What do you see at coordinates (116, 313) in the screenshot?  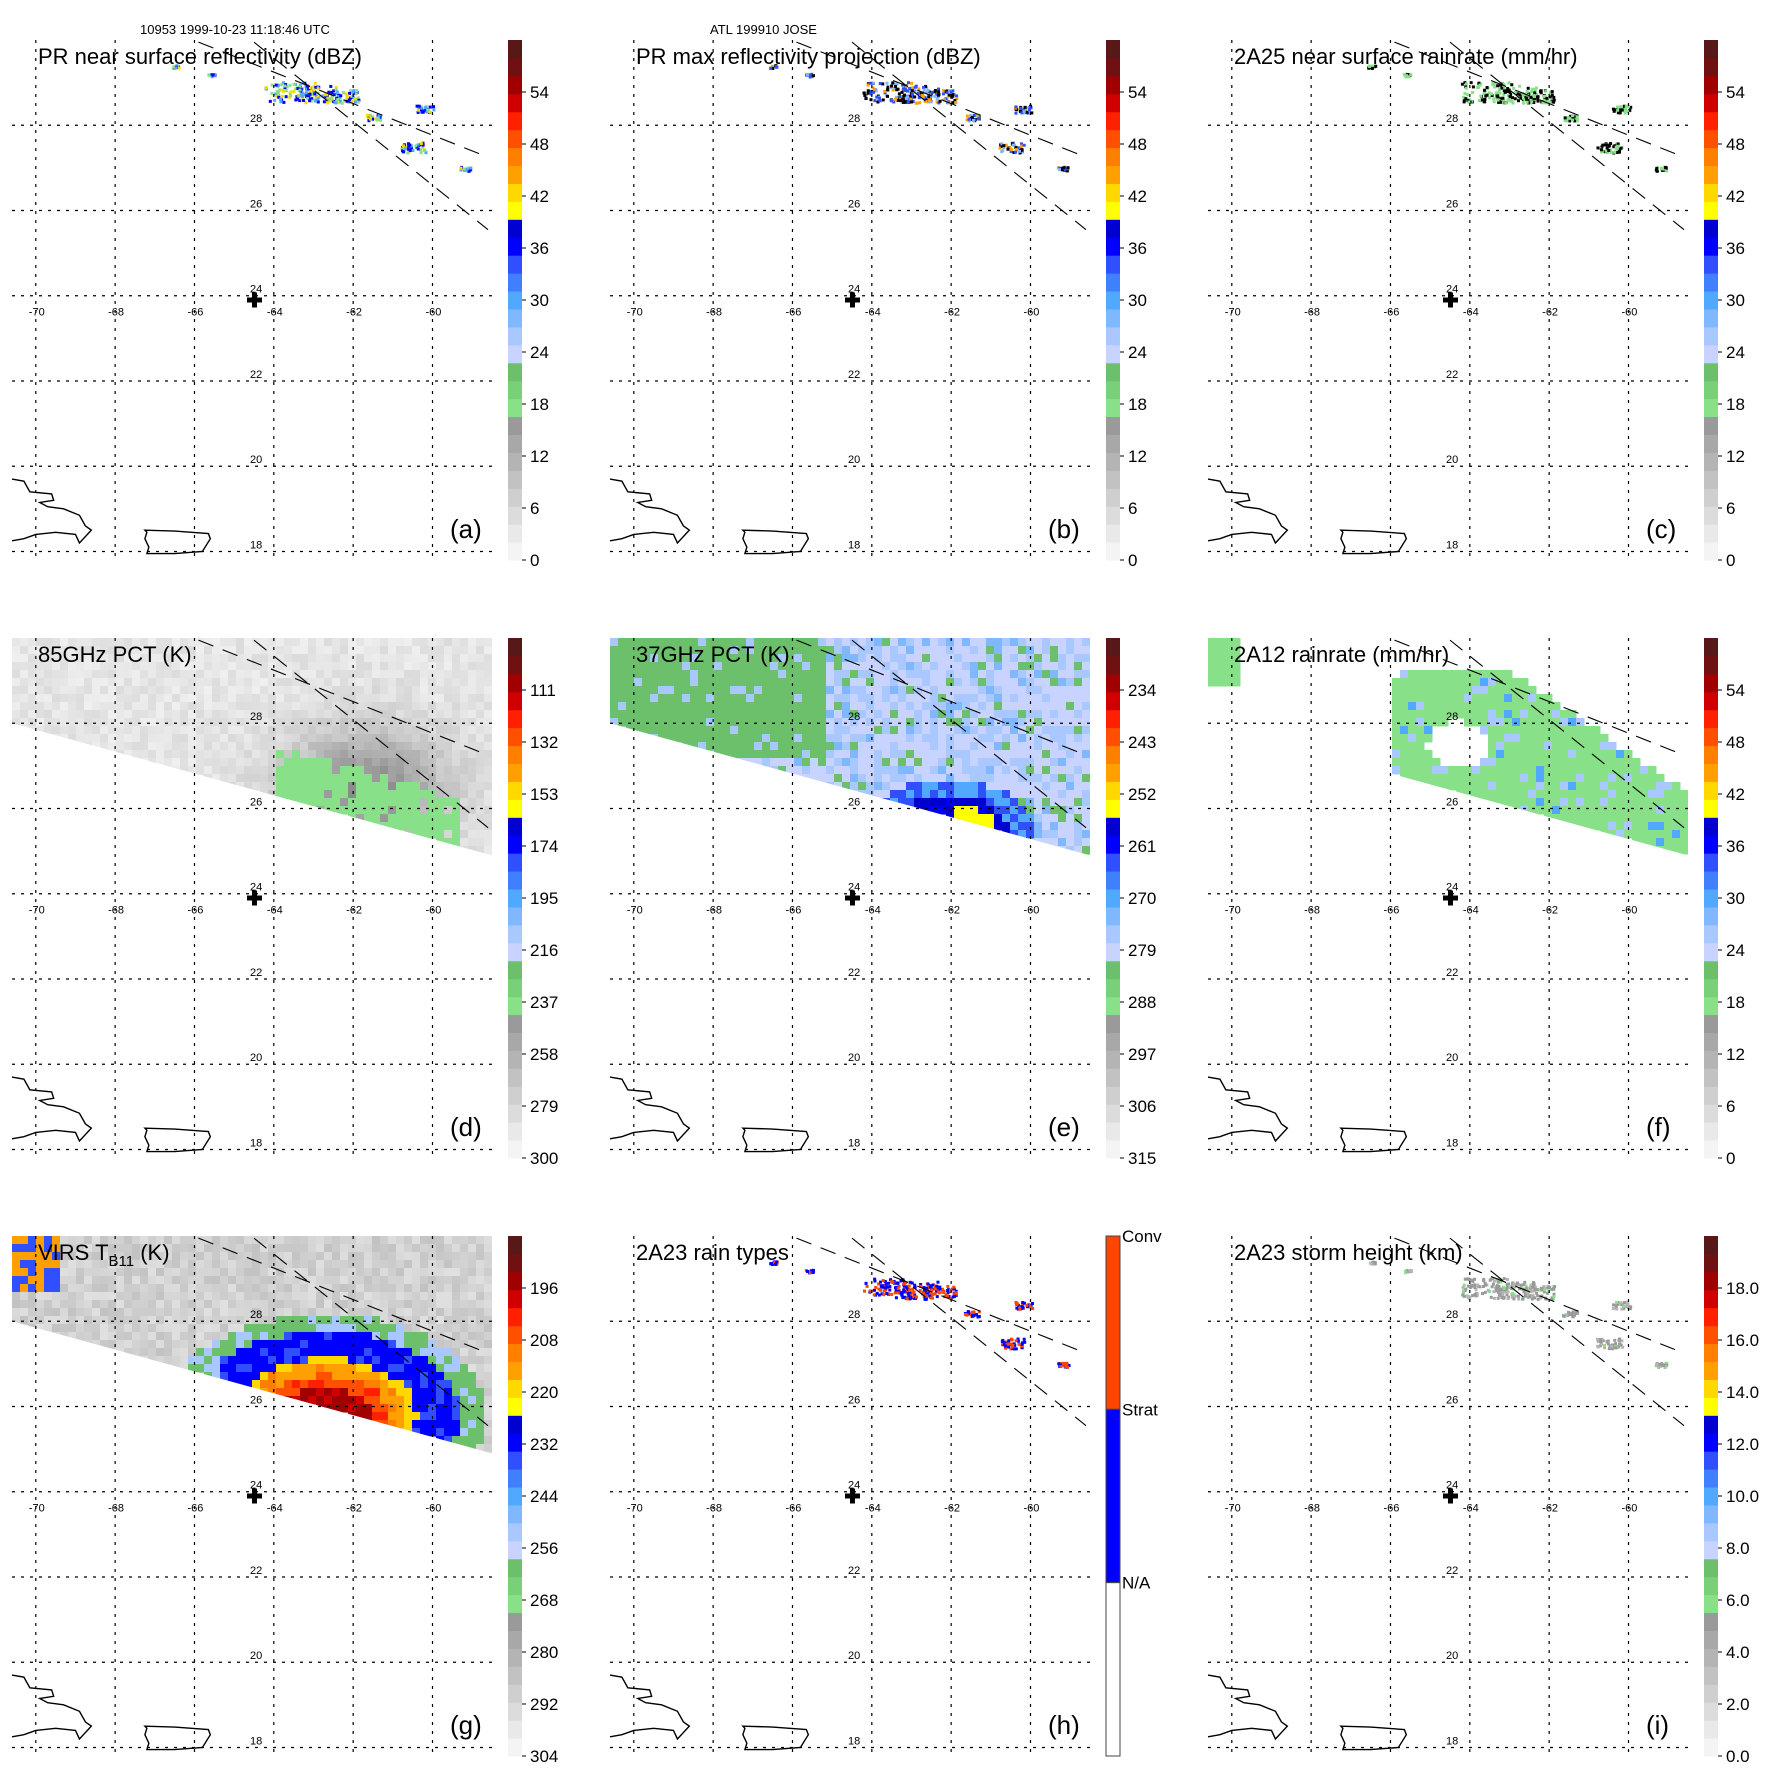 I see `lon-tick-label: -68` at bounding box center [116, 313].